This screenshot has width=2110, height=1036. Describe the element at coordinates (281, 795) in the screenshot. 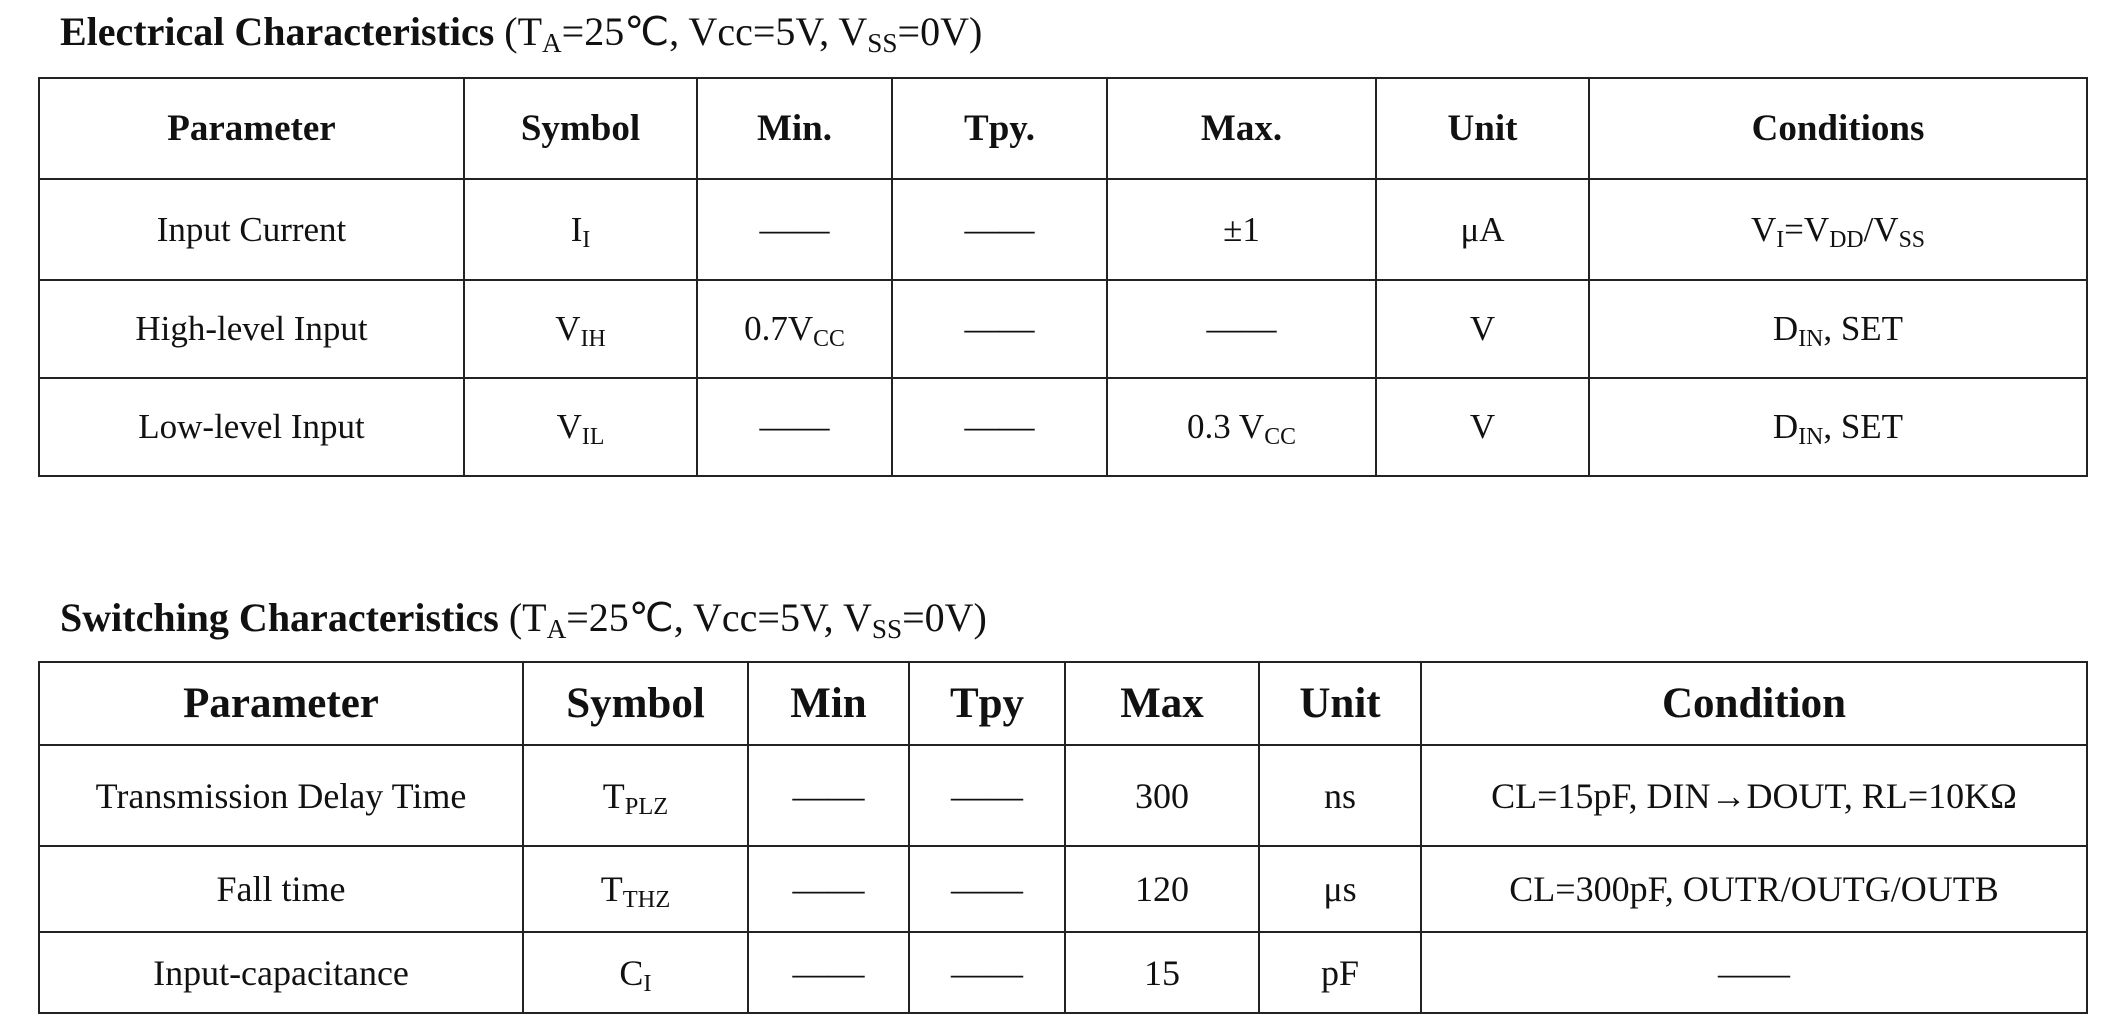

I see `text: Transmission Delay Time` at that location.